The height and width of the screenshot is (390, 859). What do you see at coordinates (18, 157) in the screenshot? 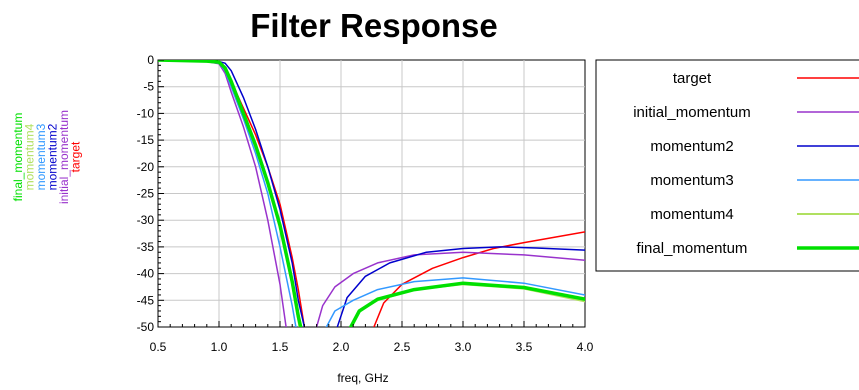
I see `y-label-final-momentum: final_momentum` at bounding box center [18, 157].